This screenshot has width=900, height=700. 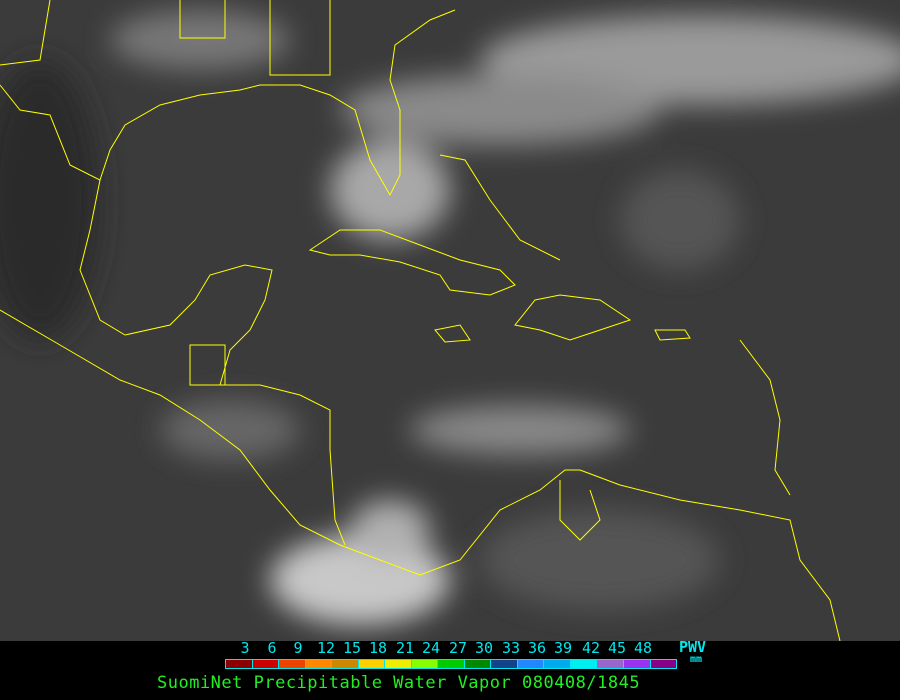 I want to click on legend-tick: 42, so click(x=591, y=648).